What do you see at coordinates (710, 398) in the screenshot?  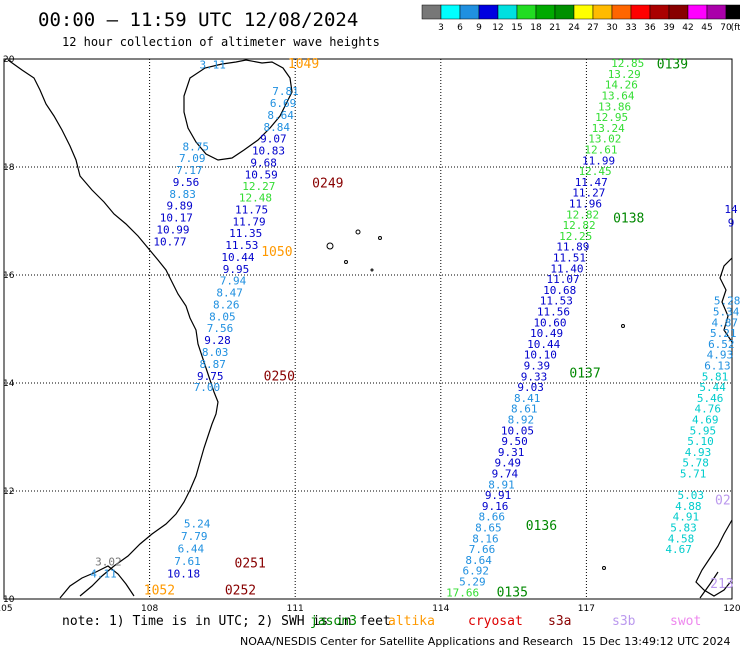 I see `wave-height-label: 5.46` at bounding box center [710, 398].